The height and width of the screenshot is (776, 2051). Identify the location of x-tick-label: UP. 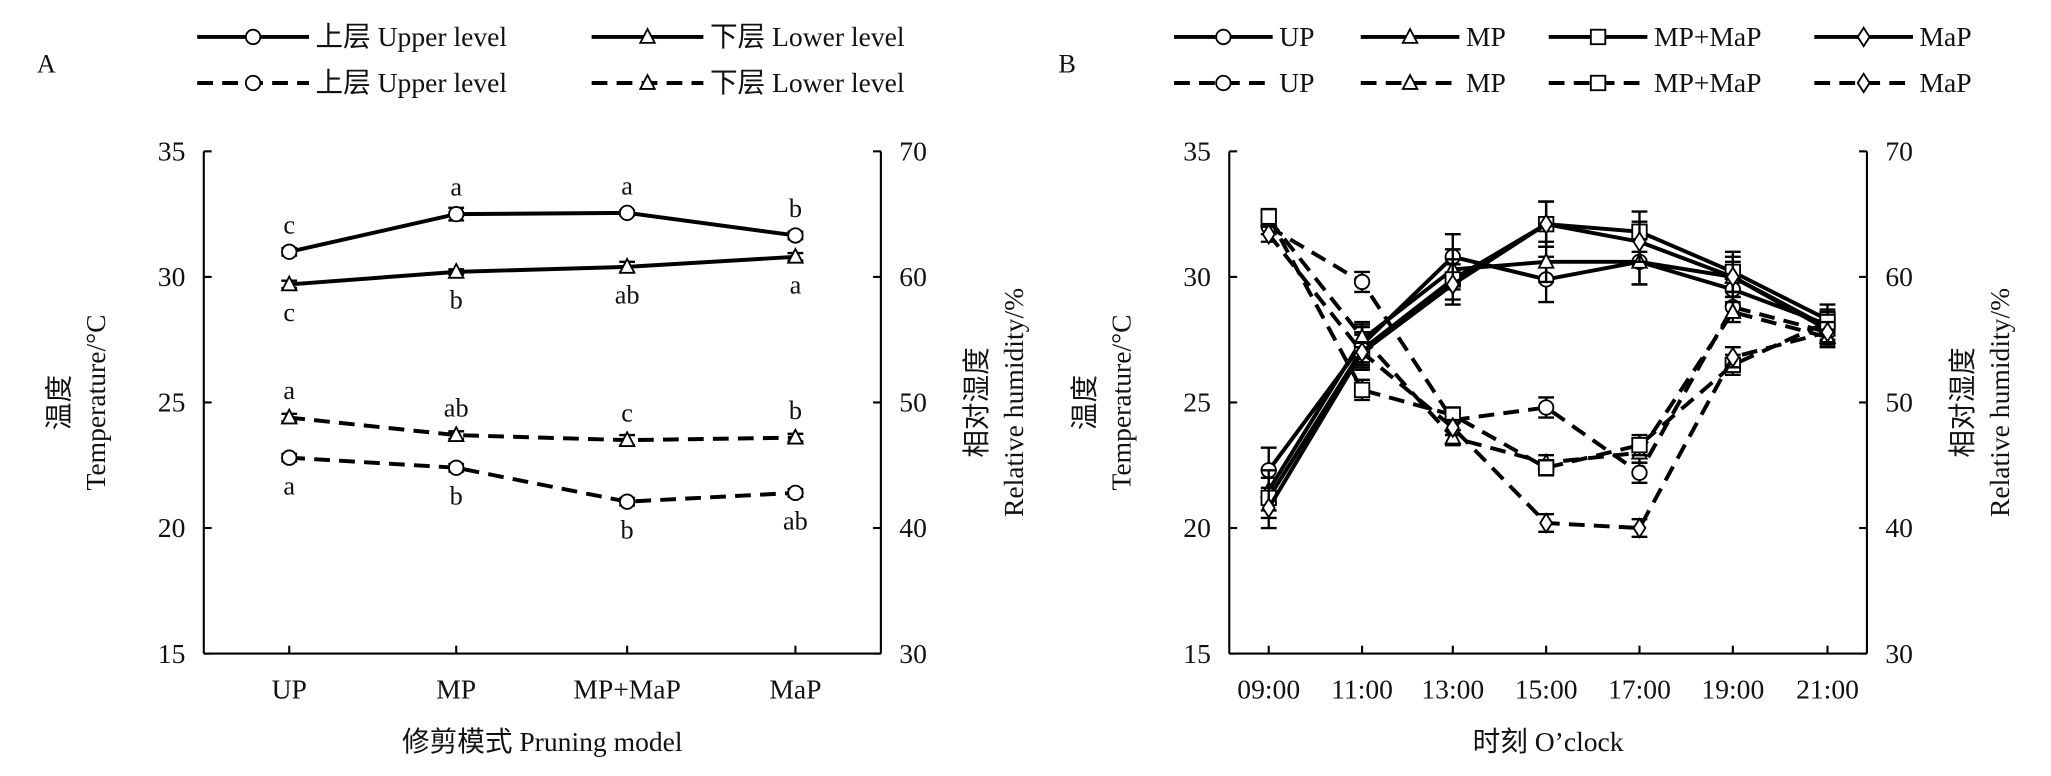
(289, 688).